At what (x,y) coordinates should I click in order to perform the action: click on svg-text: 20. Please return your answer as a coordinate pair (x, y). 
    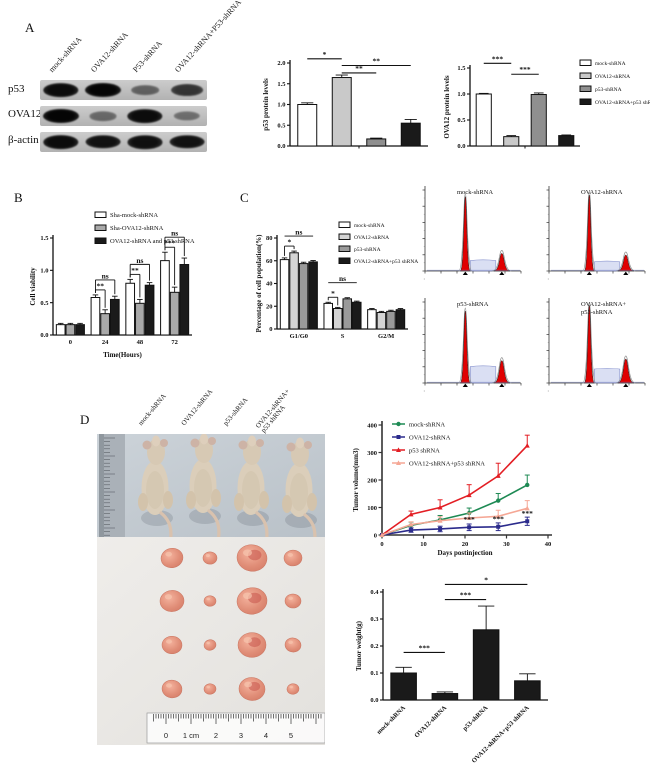
    Looking at the image, I should click on (269, 306).